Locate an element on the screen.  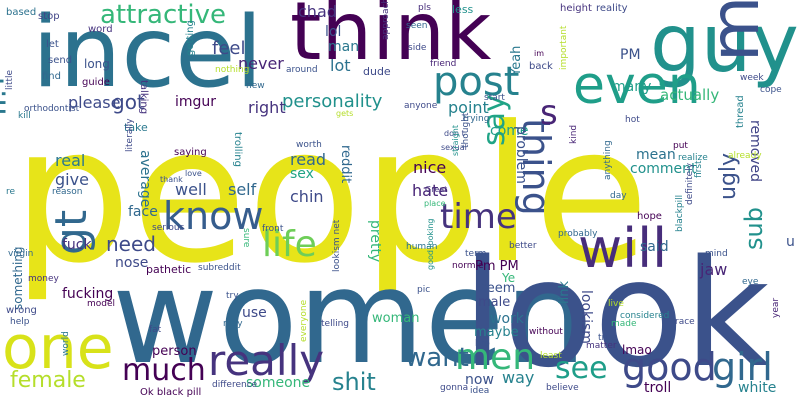
cloud-word: pretty is located at coordinates (375, 241).